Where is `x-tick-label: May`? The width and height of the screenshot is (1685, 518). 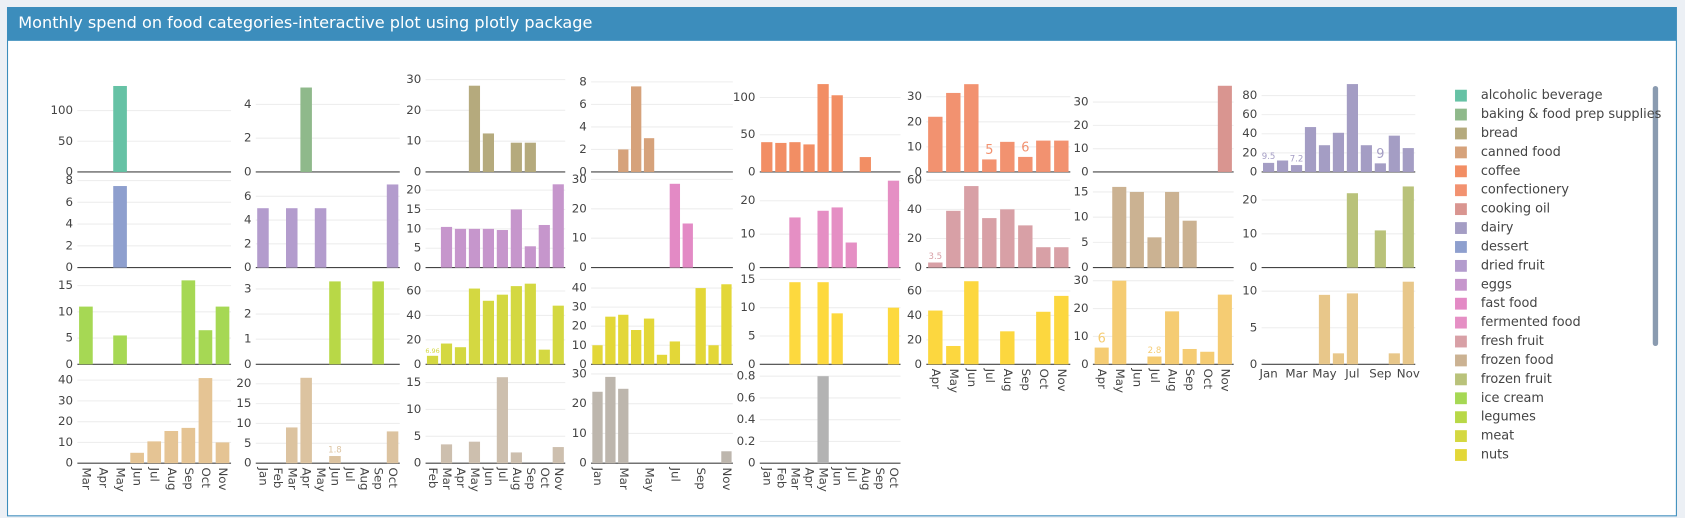
x-tick-label: May is located at coordinates (954, 381).